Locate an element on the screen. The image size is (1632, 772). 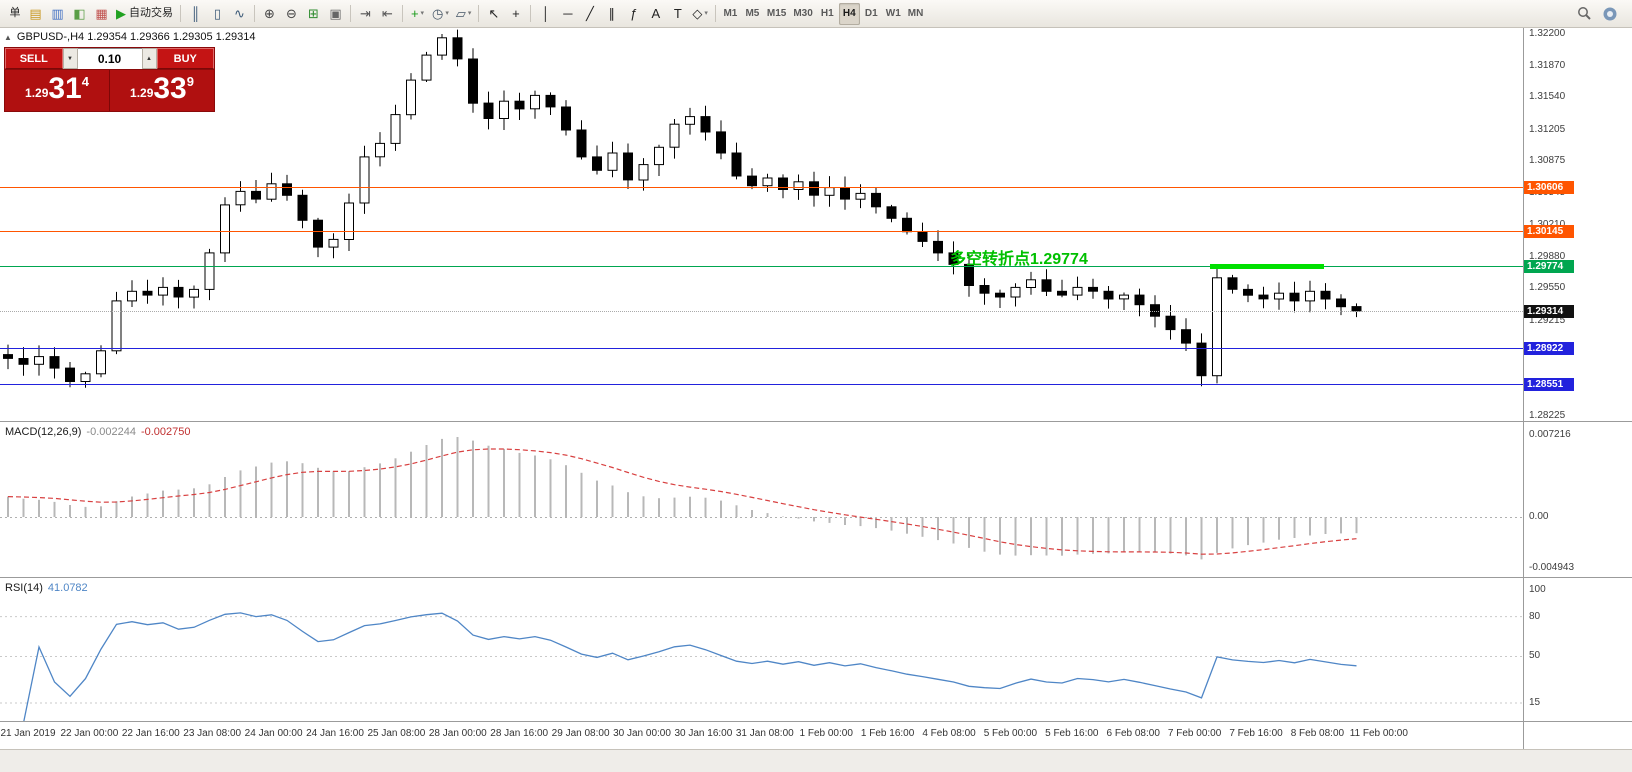
time-axis-label: 28 Jan 00:00 is located at coordinates (457, 733).